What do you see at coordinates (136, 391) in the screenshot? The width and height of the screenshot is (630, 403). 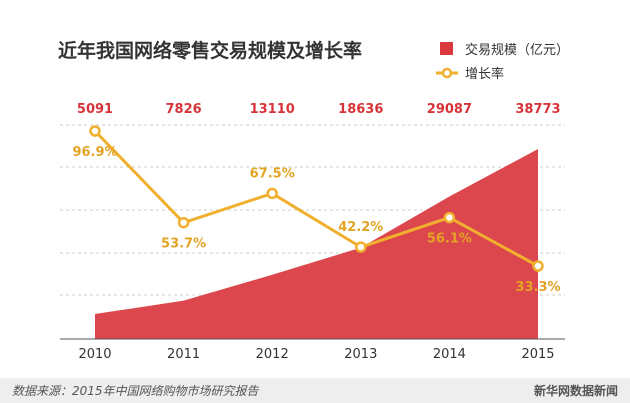 I see `footer-source: 数据来源：2015年中国网络购物市场研究报告` at bounding box center [136, 391].